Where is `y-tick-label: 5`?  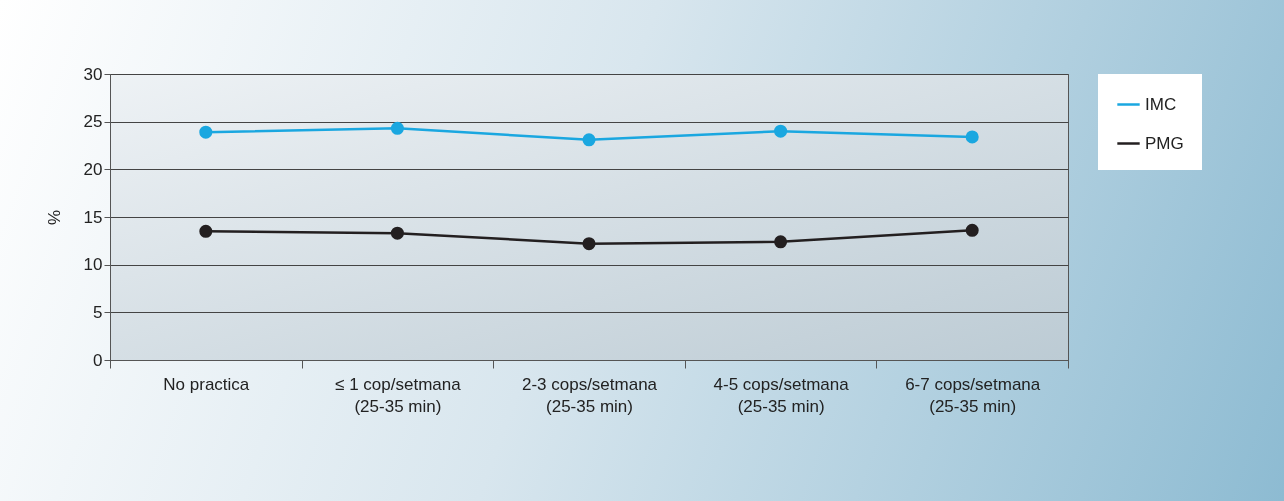
y-tick-label: 5 is located at coordinates (98, 312).